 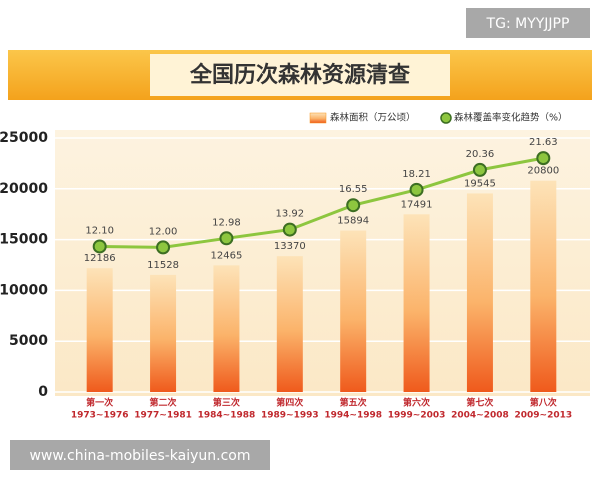 I want to click on line-value-label: 12.98, so click(x=226, y=222).